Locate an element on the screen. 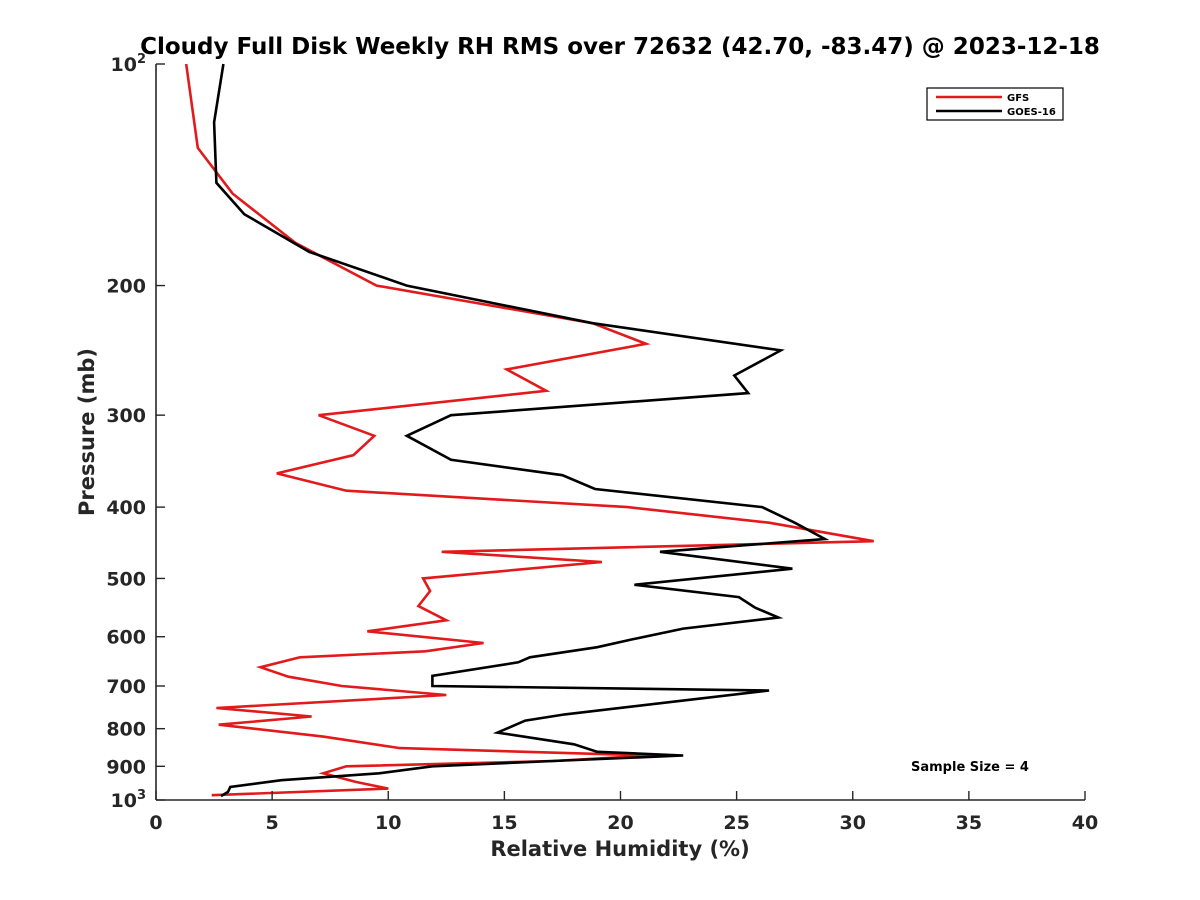  y-axis-label: Pressure (mb) is located at coordinates (87, 432).